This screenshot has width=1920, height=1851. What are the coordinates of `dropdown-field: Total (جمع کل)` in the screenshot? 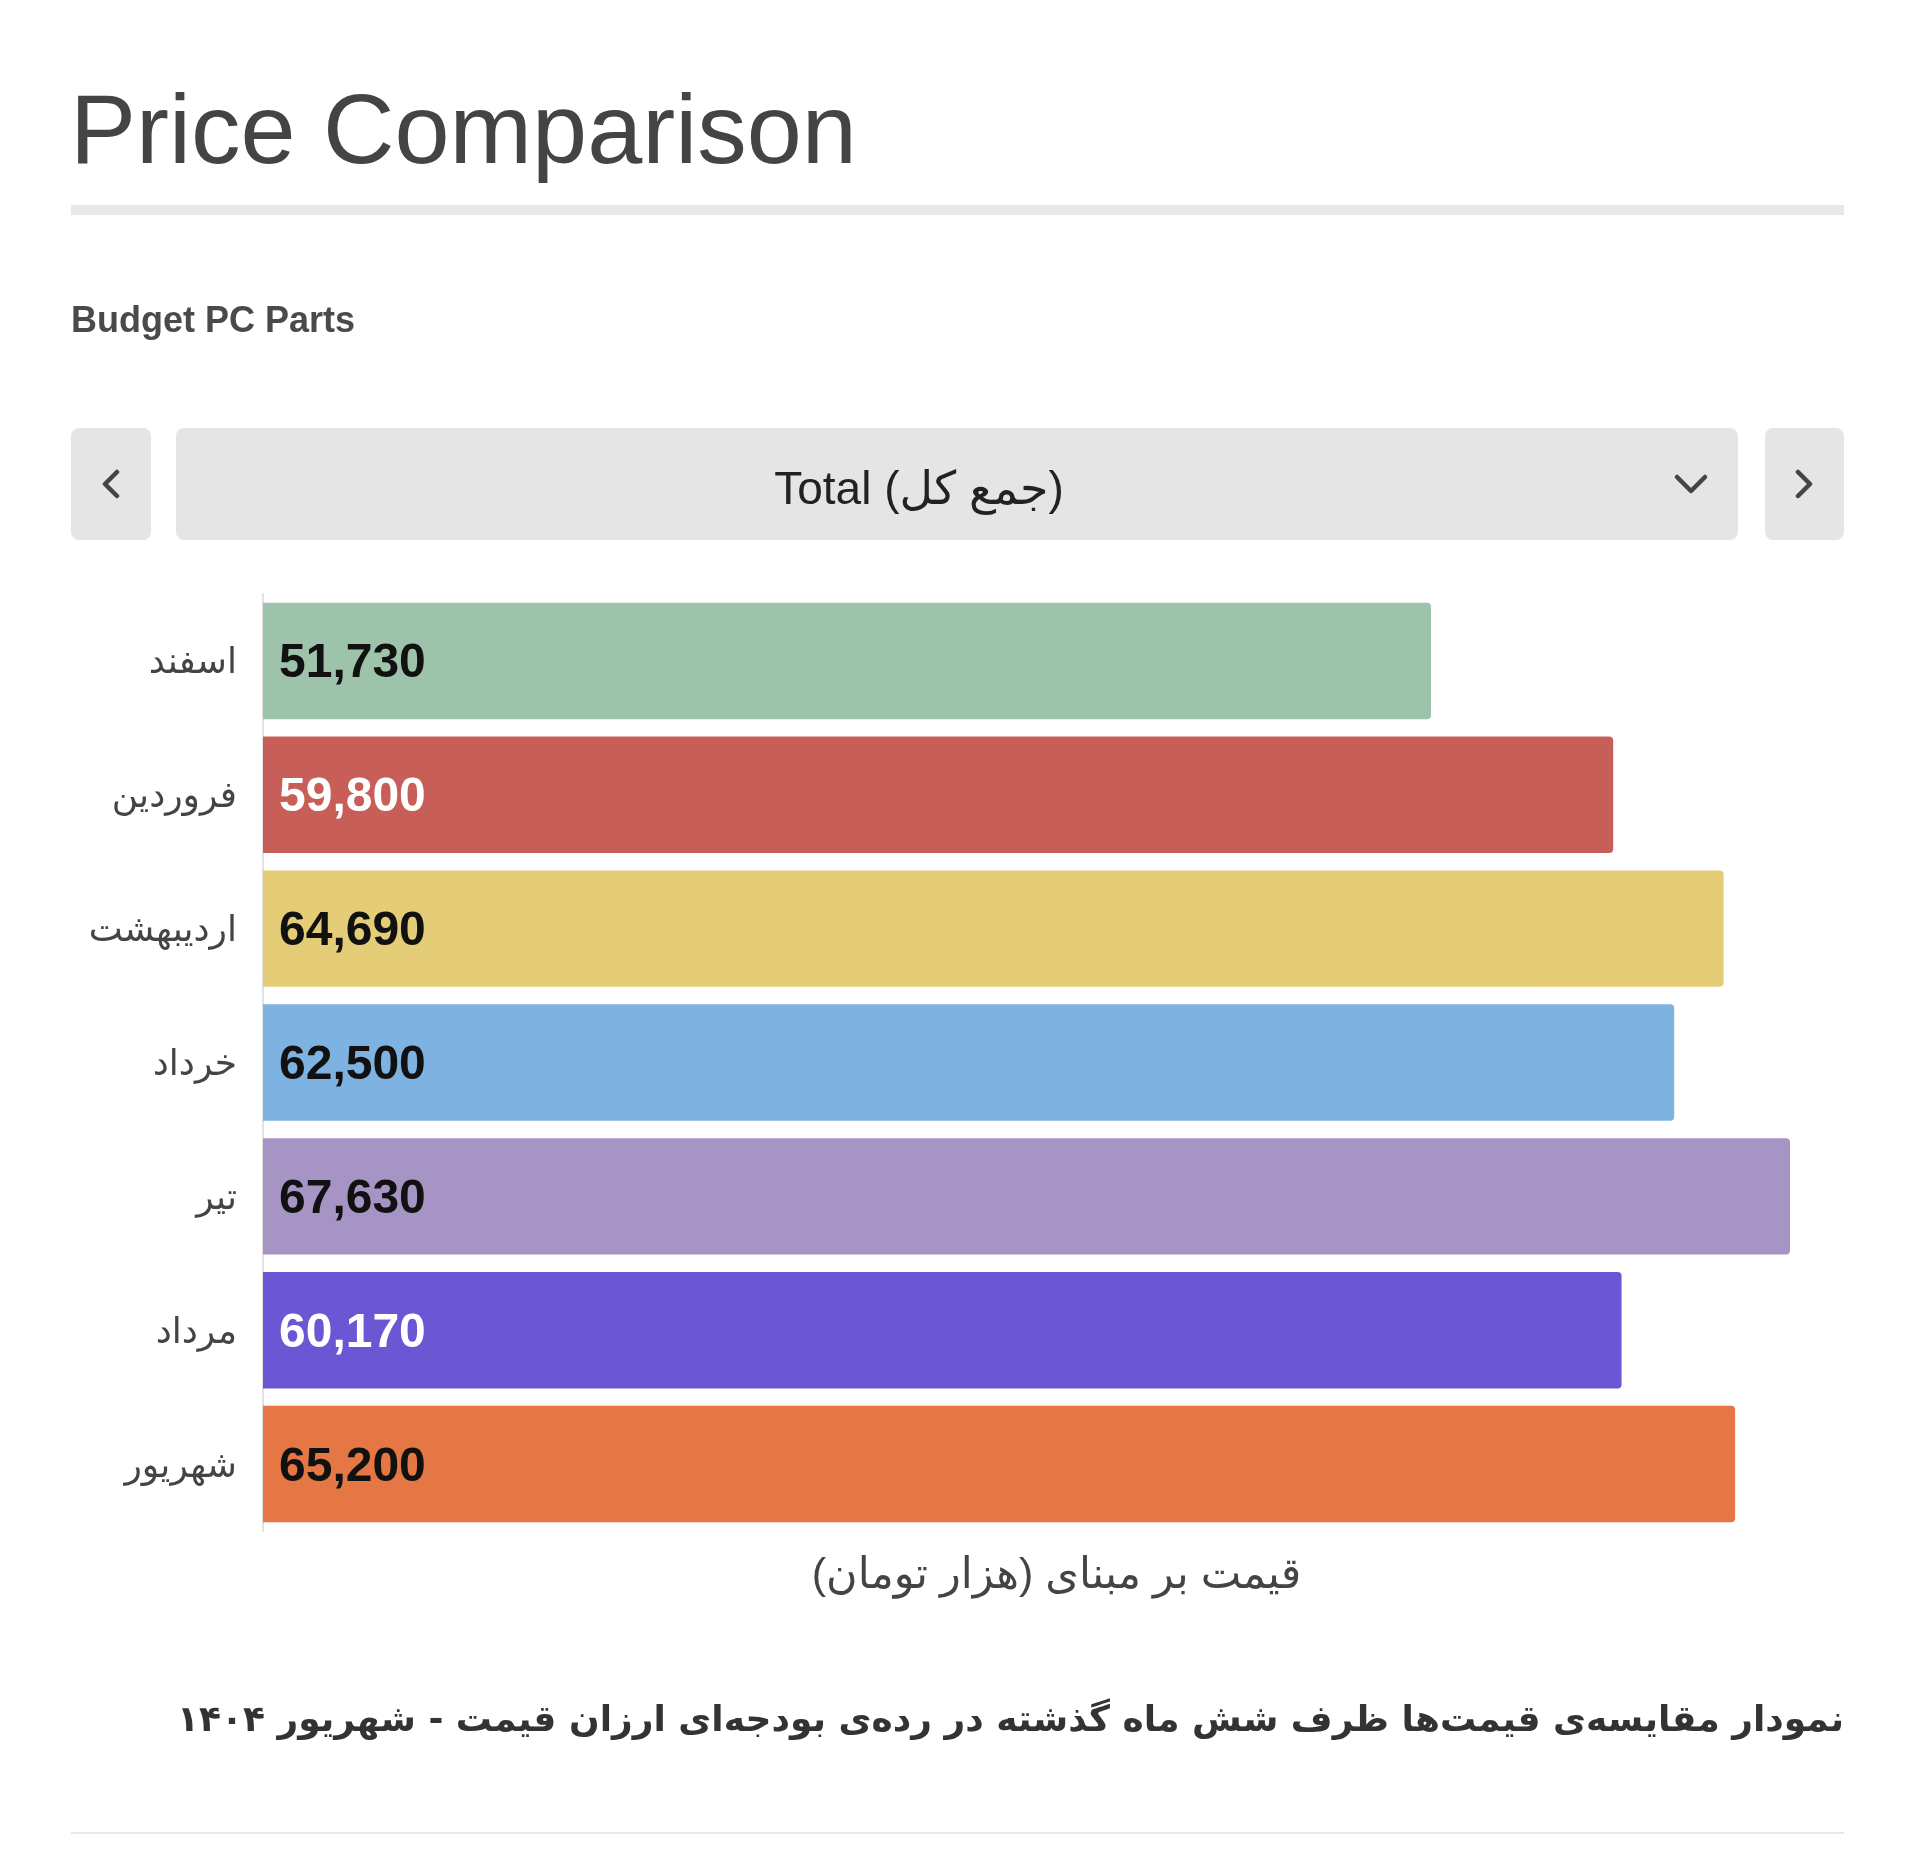 It's located at (957, 484).